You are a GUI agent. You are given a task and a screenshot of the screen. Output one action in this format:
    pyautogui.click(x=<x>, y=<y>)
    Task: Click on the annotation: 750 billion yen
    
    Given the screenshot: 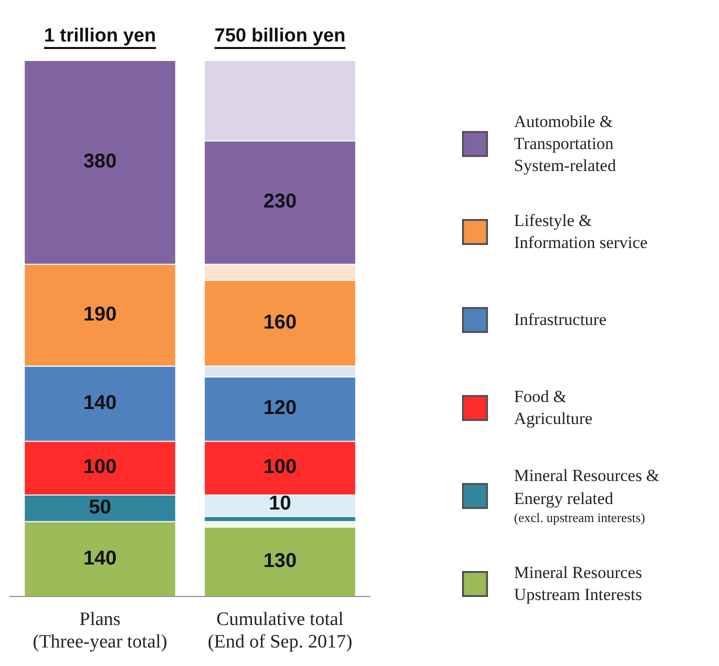 What is the action you would take?
    pyautogui.click(x=280, y=36)
    